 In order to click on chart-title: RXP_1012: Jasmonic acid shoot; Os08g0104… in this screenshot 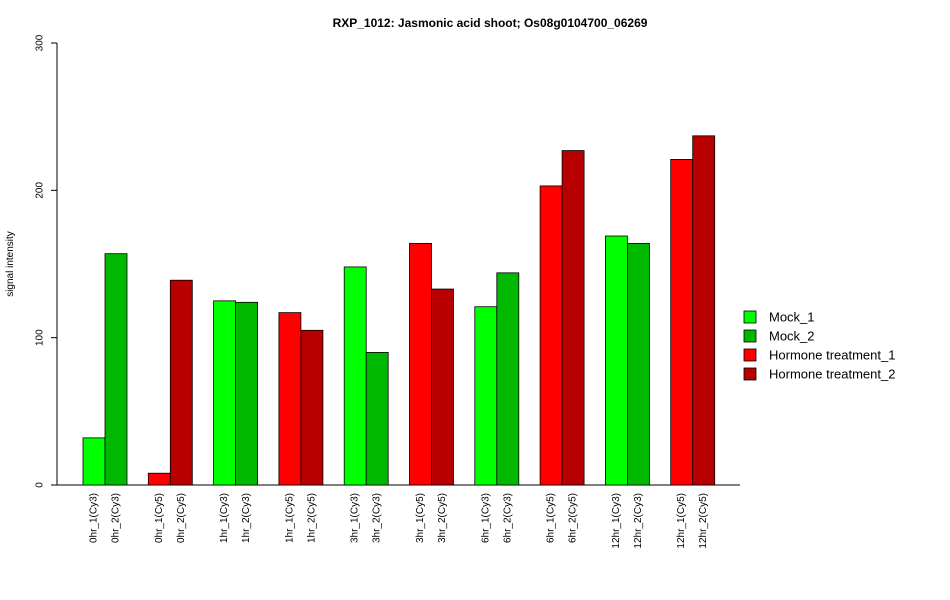, I will do `click(490, 23)`.